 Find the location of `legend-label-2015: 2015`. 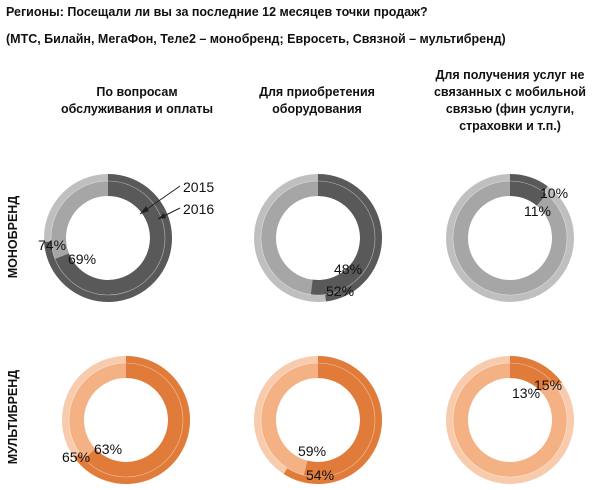

legend-label-2015: 2015 is located at coordinates (198, 187).